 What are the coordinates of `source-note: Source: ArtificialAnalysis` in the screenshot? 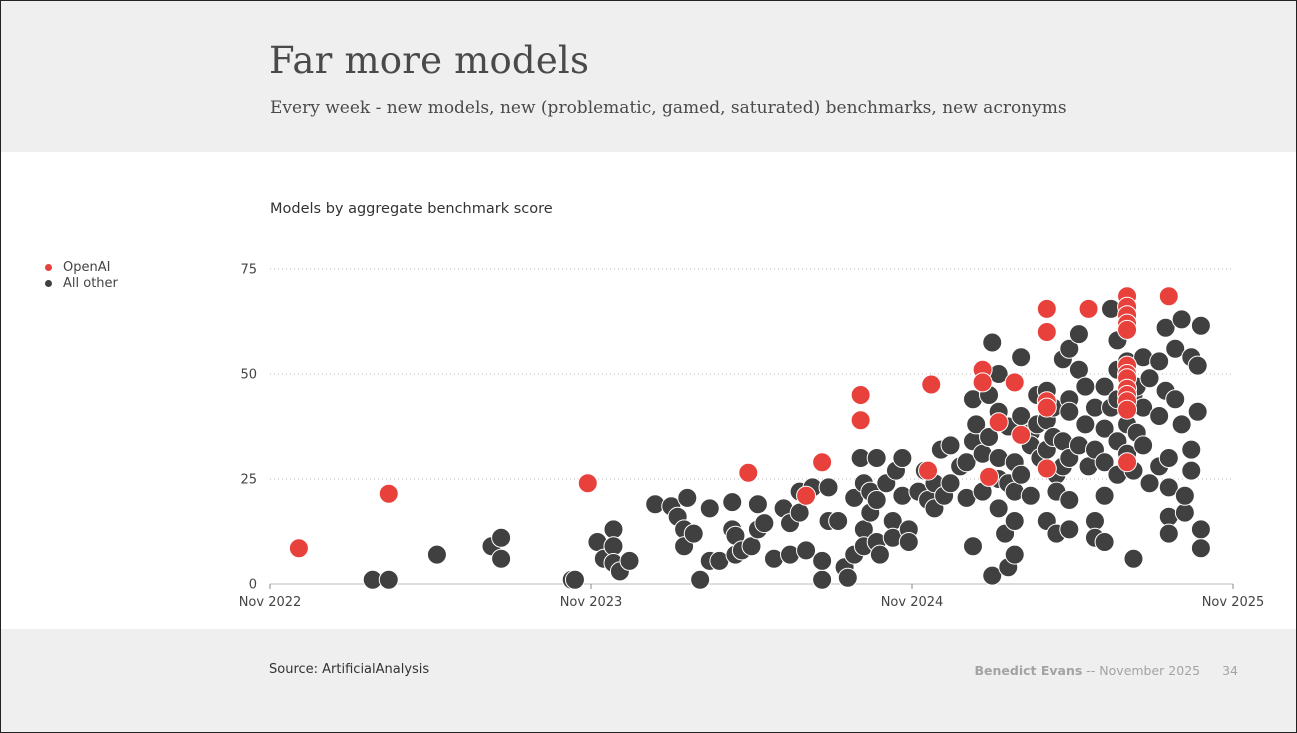 It's located at (349, 669).